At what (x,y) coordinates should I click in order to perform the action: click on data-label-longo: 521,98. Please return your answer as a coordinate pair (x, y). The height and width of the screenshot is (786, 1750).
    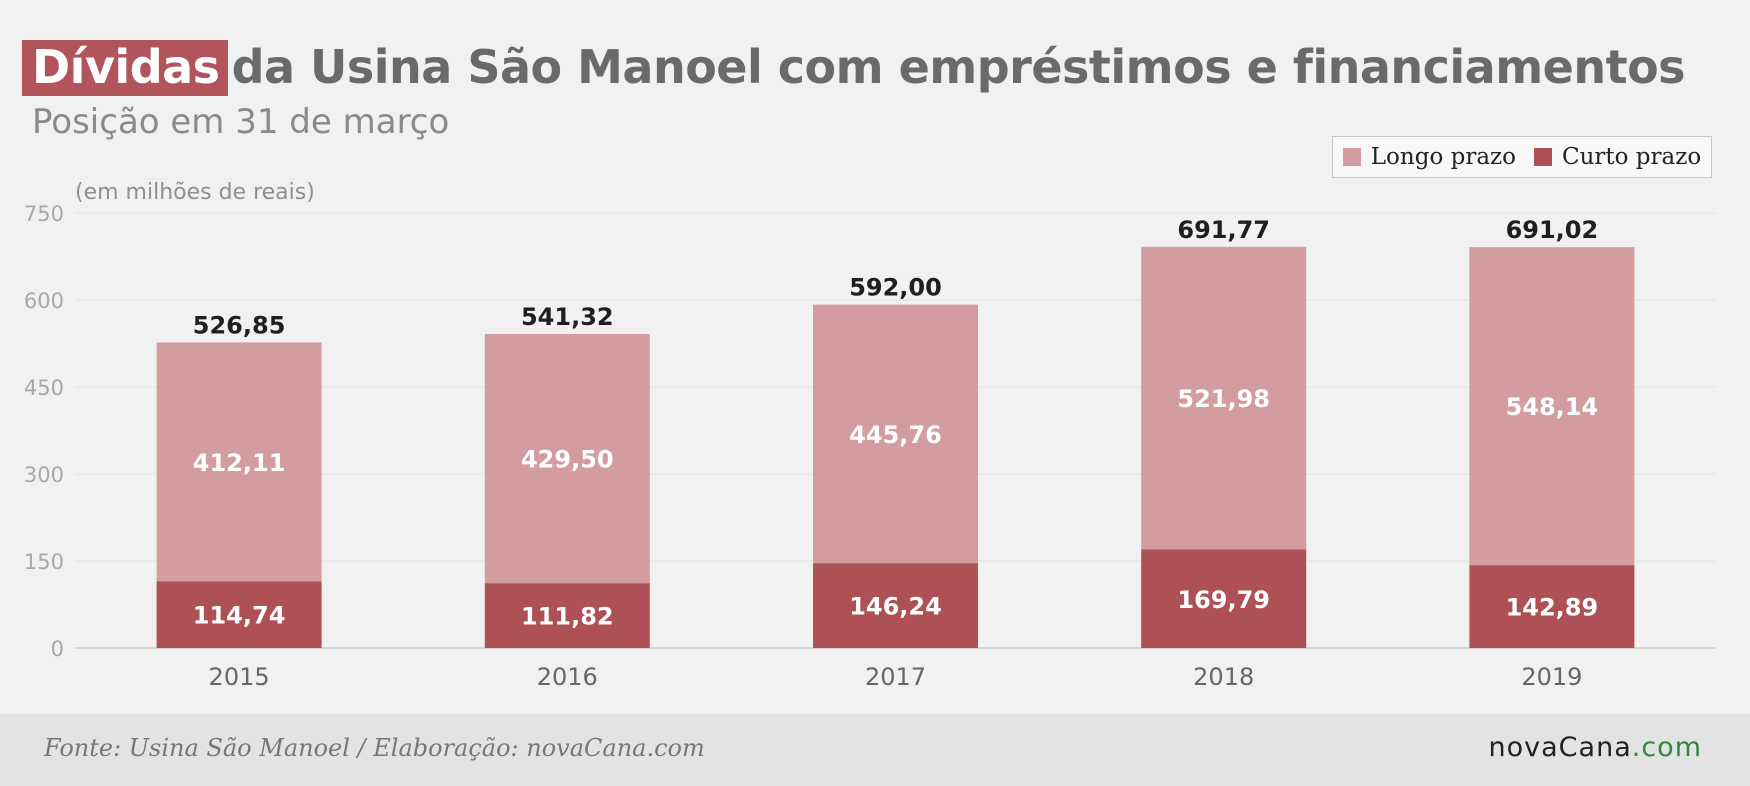
    Looking at the image, I should click on (1223, 399).